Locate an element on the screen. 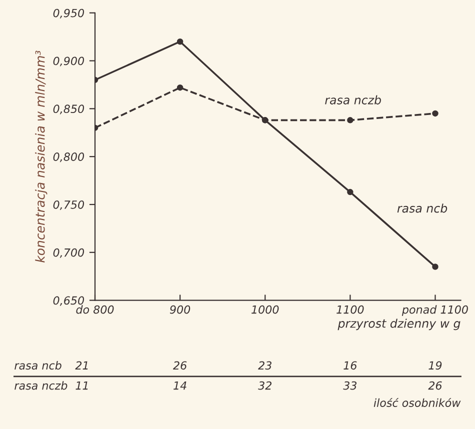 Image resolution: width=475 pixels, height=429 pixels. text: 14 is located at coordinates (180, 385).